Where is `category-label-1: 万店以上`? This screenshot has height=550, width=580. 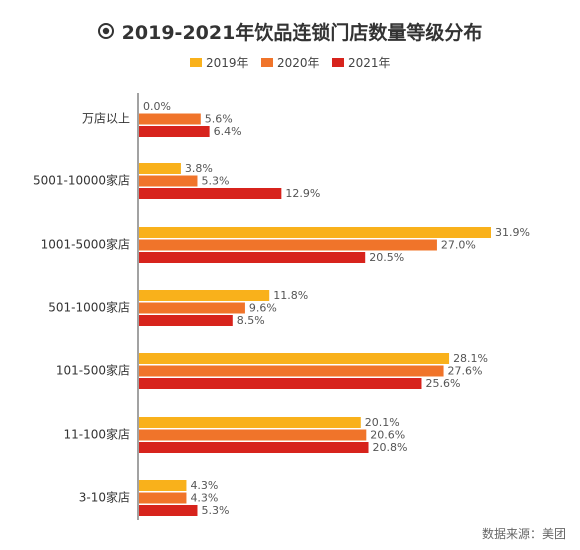 category-label-1: 万店以上 is located at coordinates (106, 119).